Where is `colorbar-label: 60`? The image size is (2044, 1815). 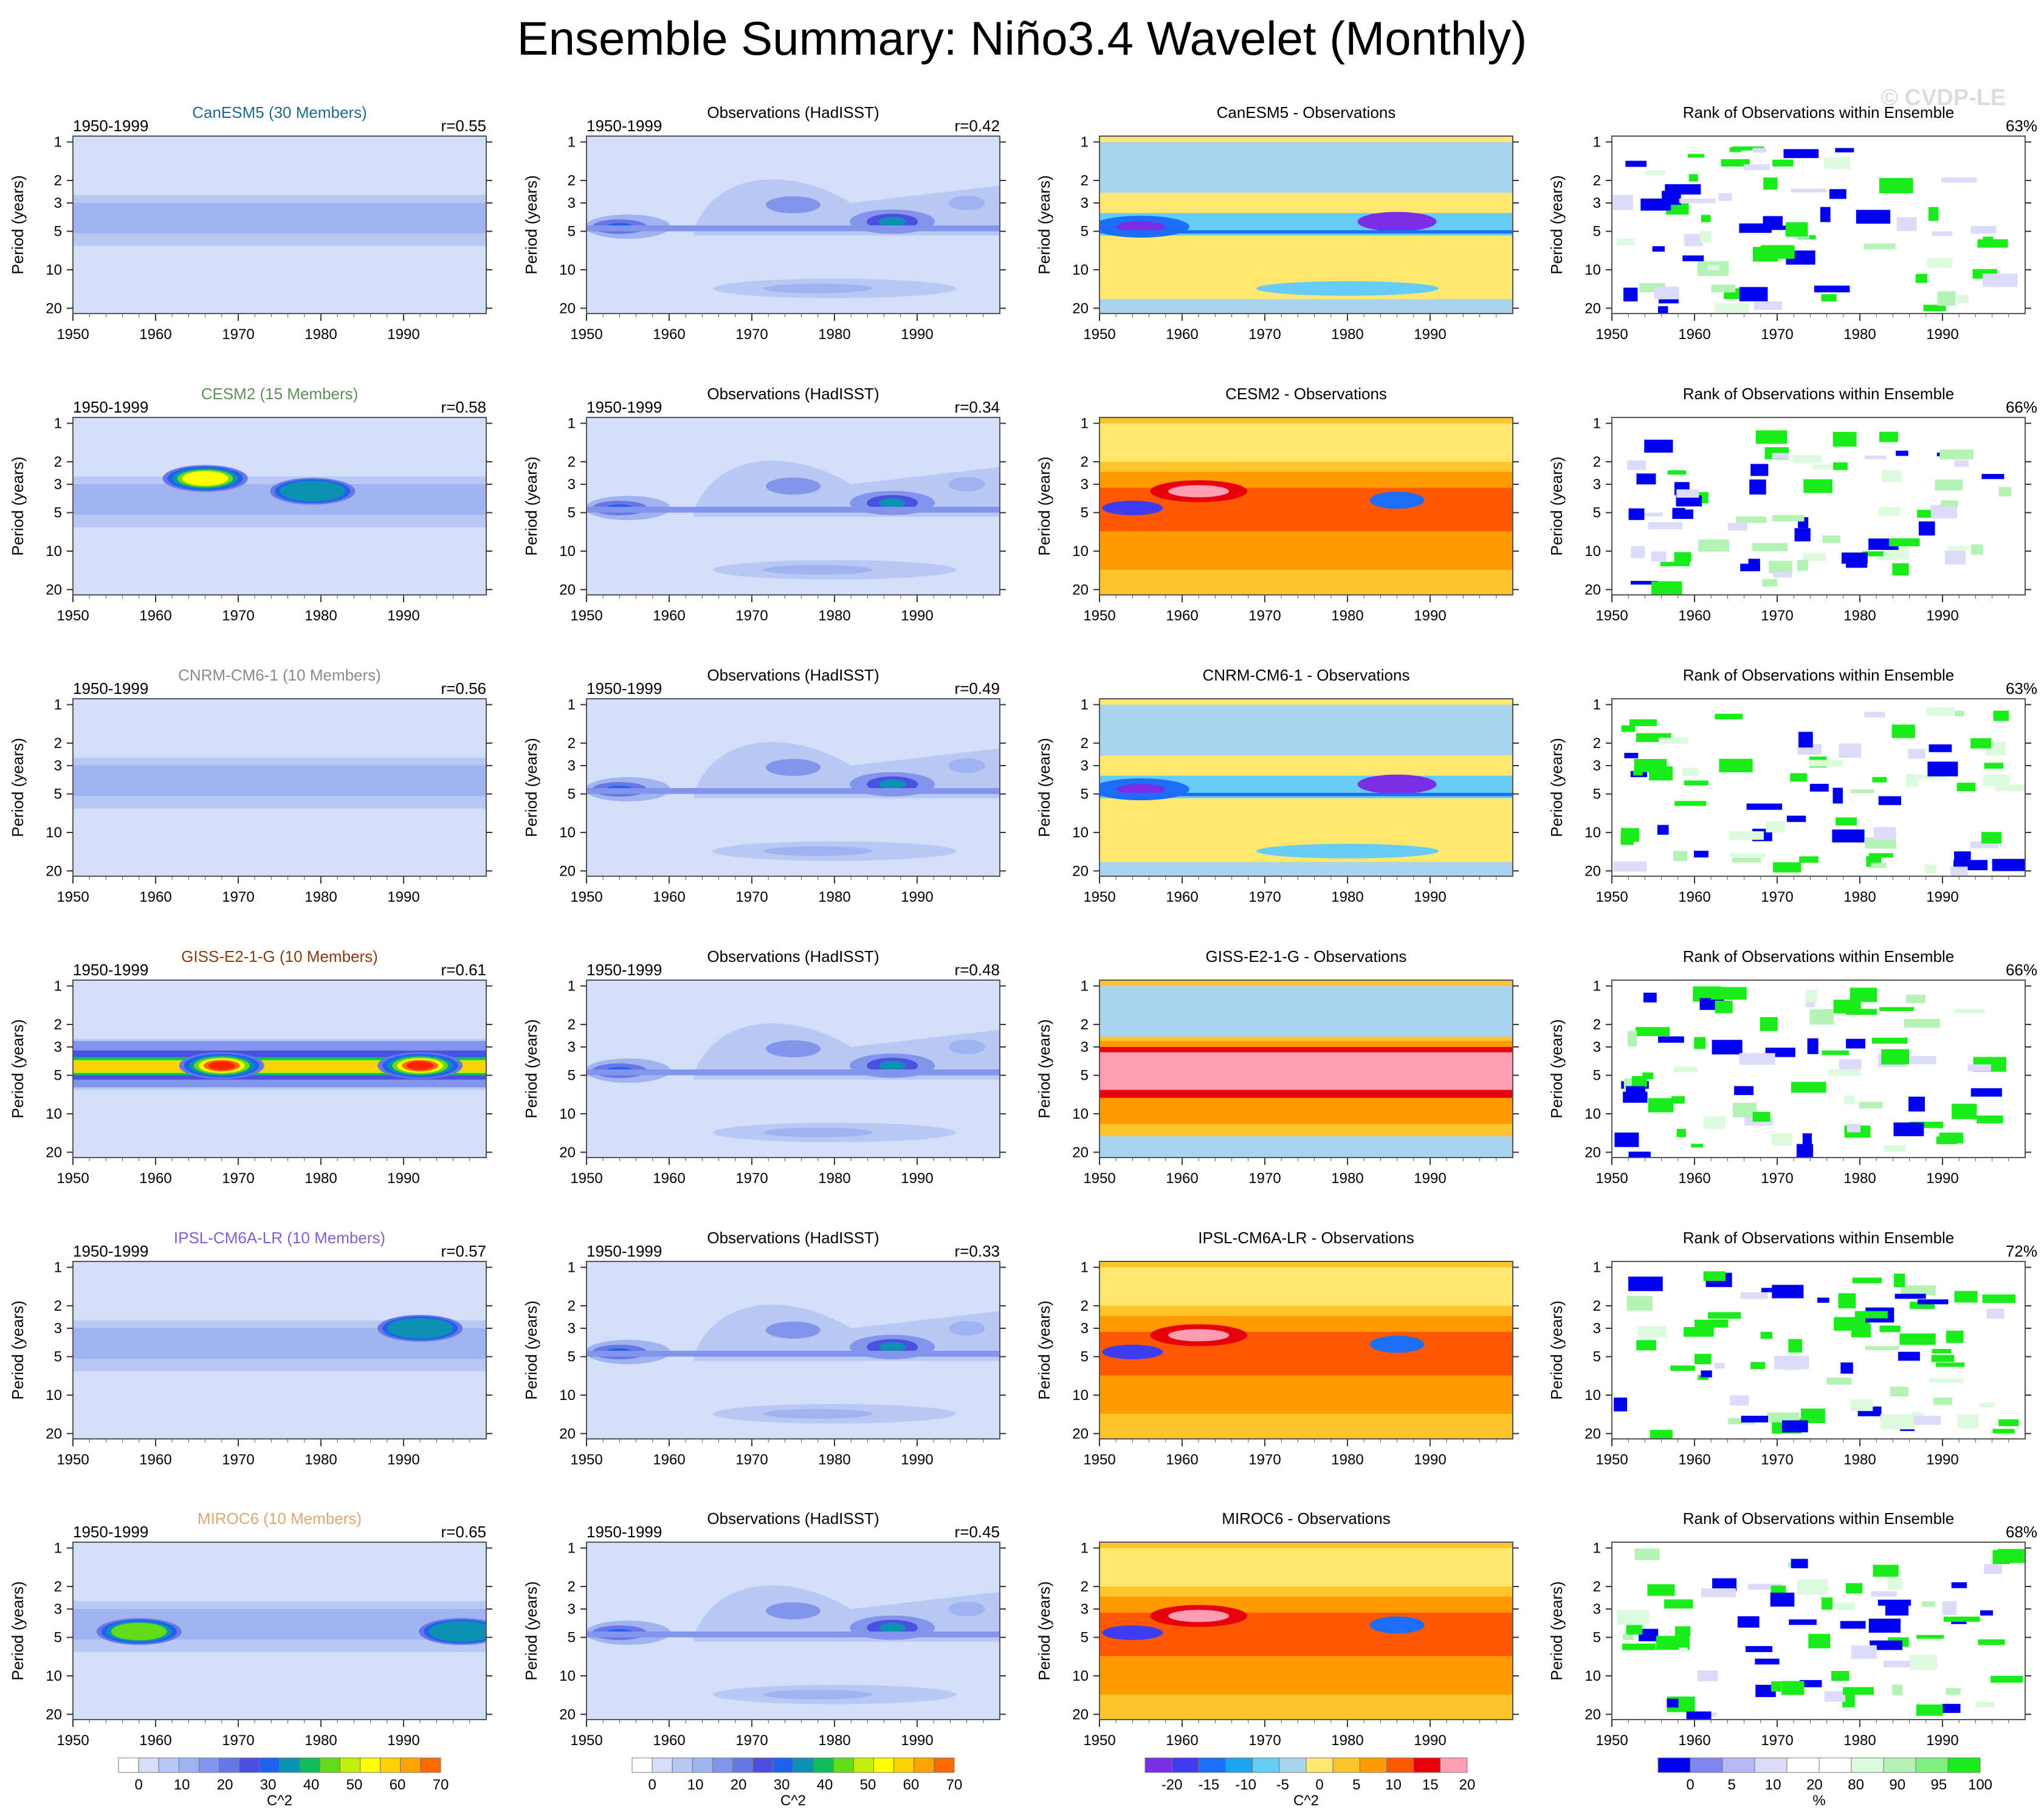 colorbar-label: 60 is located at coordinates (398, 1785).